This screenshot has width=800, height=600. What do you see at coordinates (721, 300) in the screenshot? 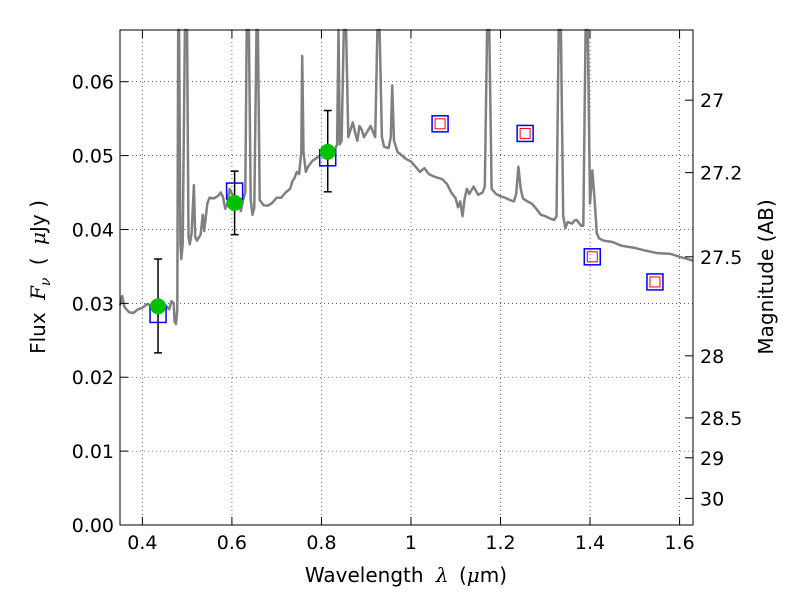
I see `y2-tick-labels: 27 27.2 27.5 28 28.5 29 30` at bounding box center [721, 300].